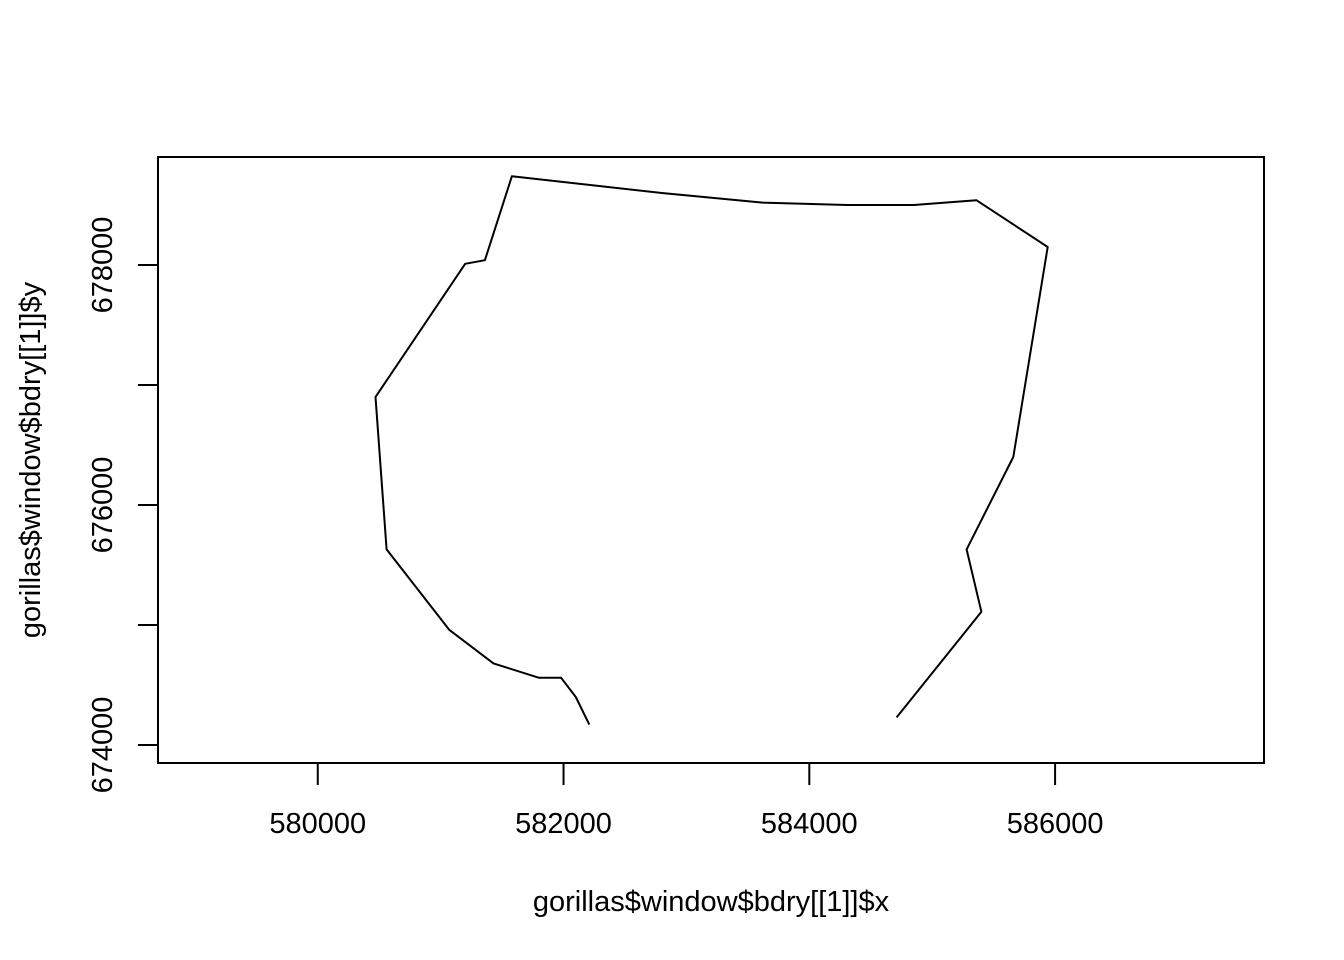 The width and height of the screenshot is (1344, 960). I want to click on x-axis: 580000 582000 584000 586000, so click(686, 801).